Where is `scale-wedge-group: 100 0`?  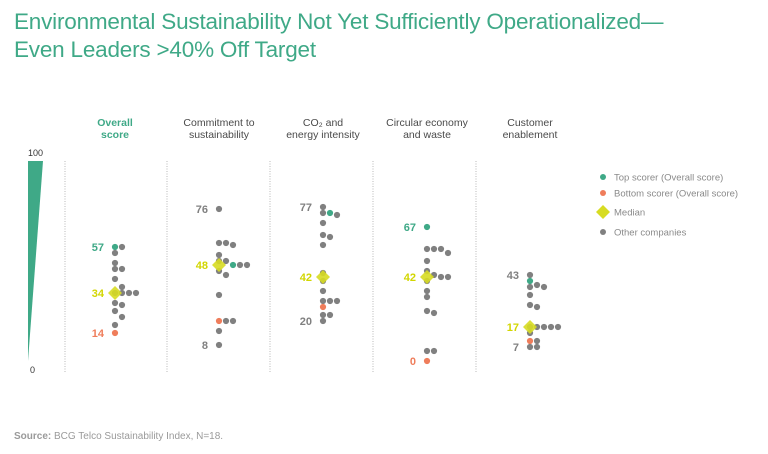 scale-wedge-group: 100 0 is located at coordinates (35, 261).